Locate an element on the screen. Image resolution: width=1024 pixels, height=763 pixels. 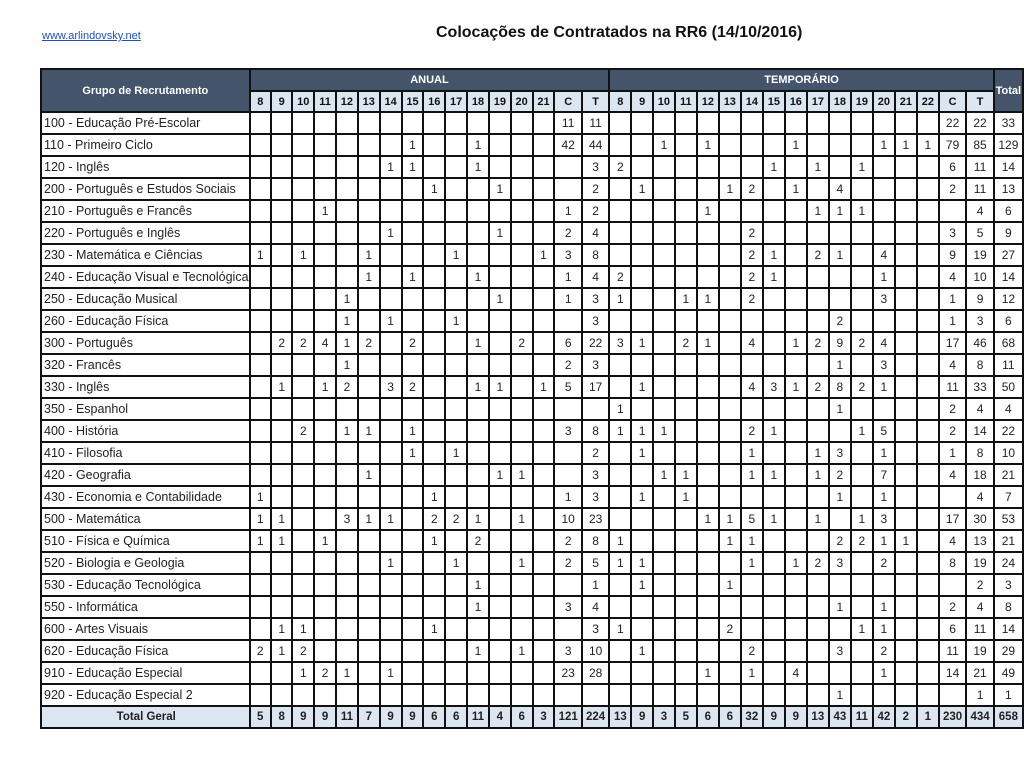
anual-cell: 2 is located at coordinates (281, 343).